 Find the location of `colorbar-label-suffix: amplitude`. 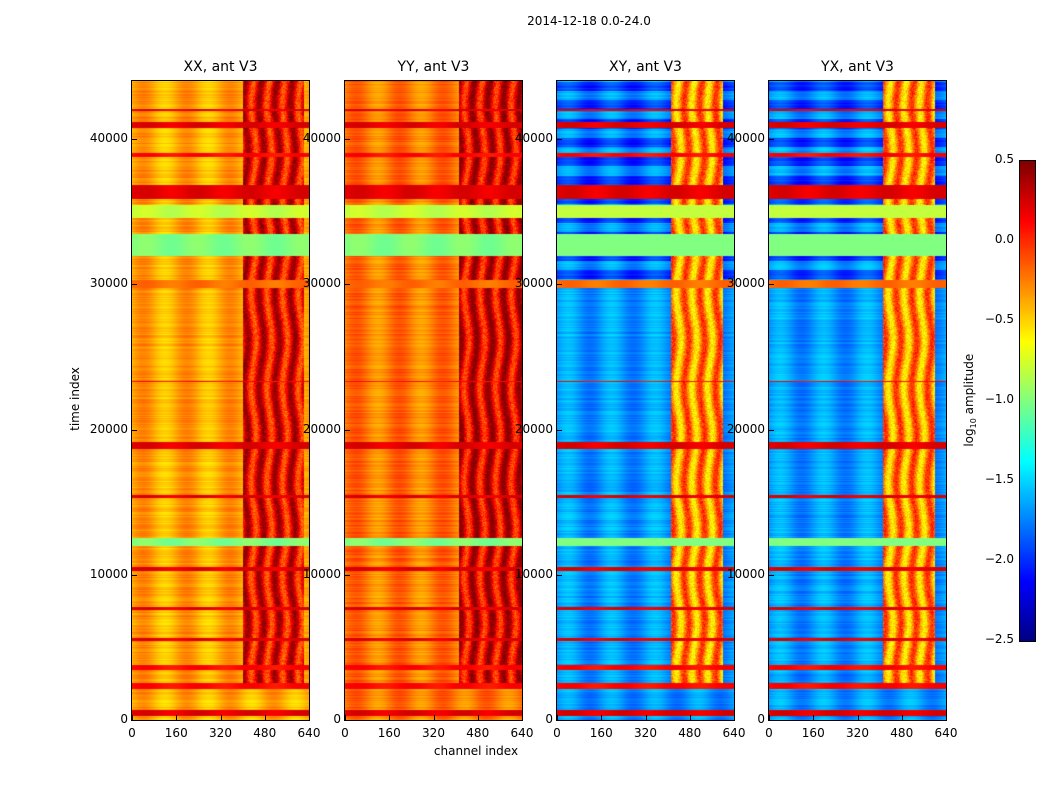

colorbar-label-suffix: amplitude is located at coordinates (968, 386).